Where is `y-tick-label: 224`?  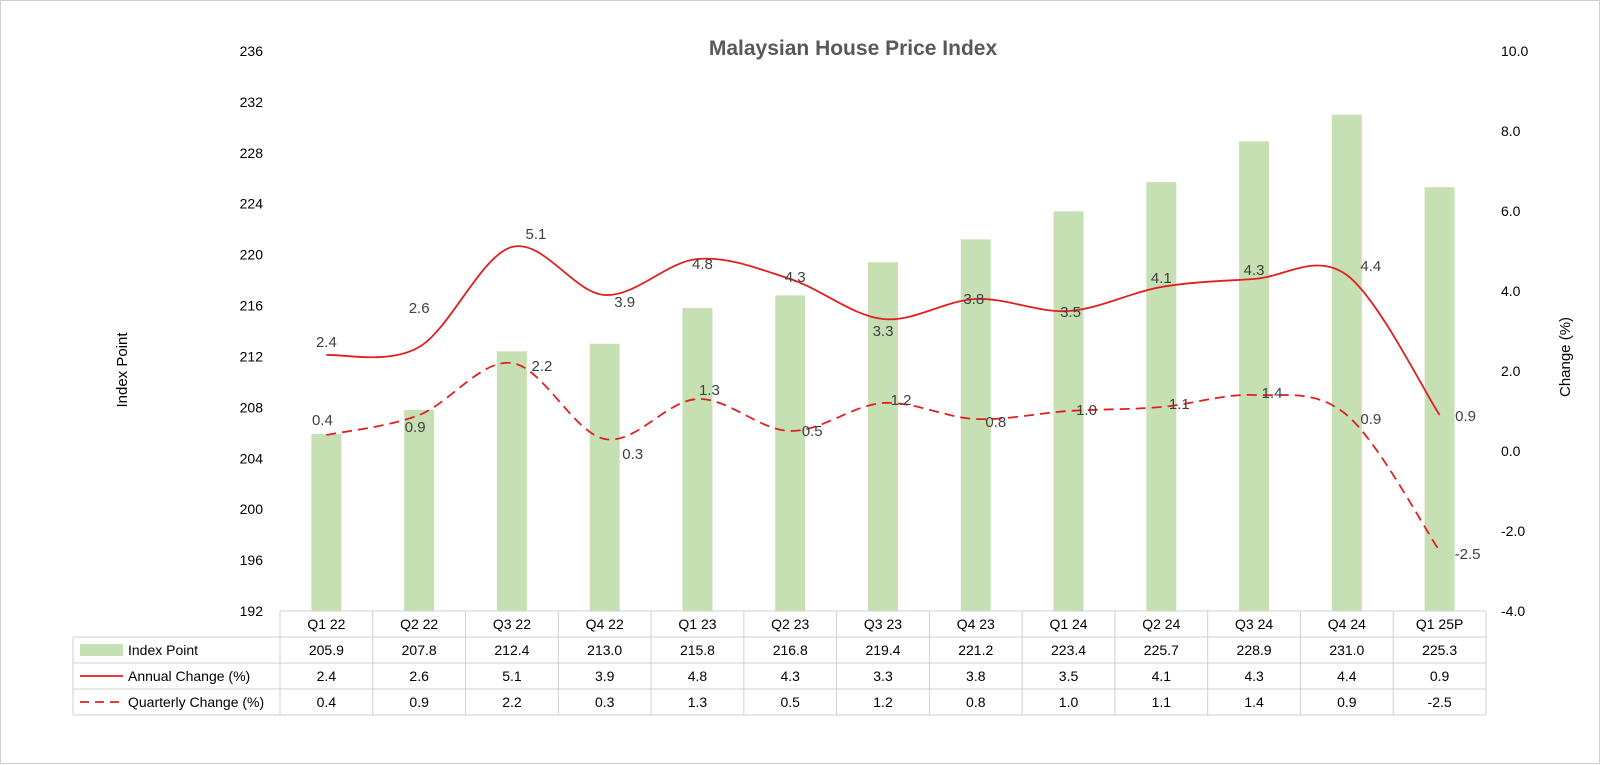 y-tick-label: 224 is located at coordinates (252, 204).